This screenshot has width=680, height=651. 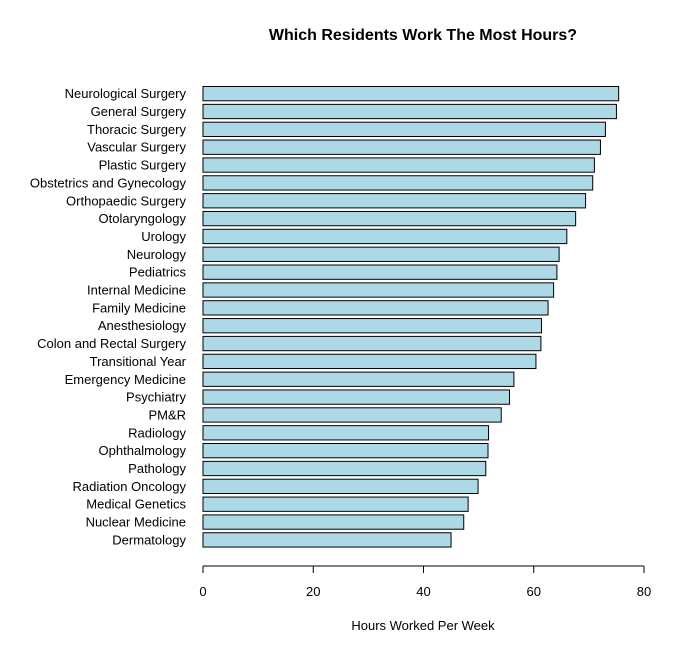 What do you see at coordinates (423, 591) in the screenshot?
I see `x-tick-label-2: 40` at bounding box center [423, 591].